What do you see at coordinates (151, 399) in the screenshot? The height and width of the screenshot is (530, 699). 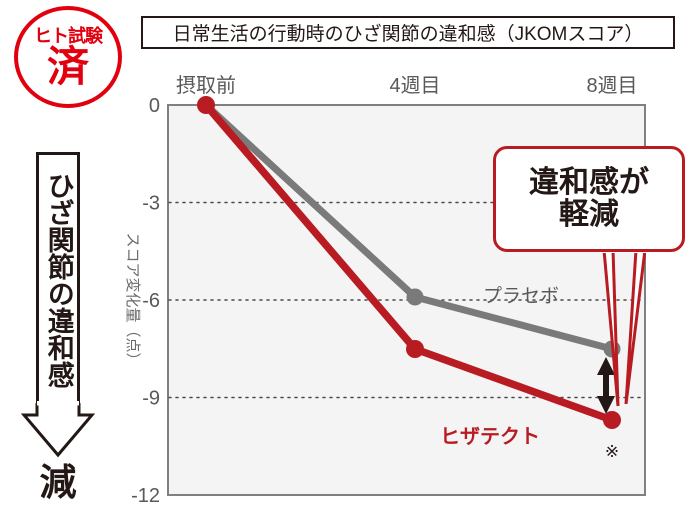 I see `ytick-minus9: -9` at bounding box center [151, 399].